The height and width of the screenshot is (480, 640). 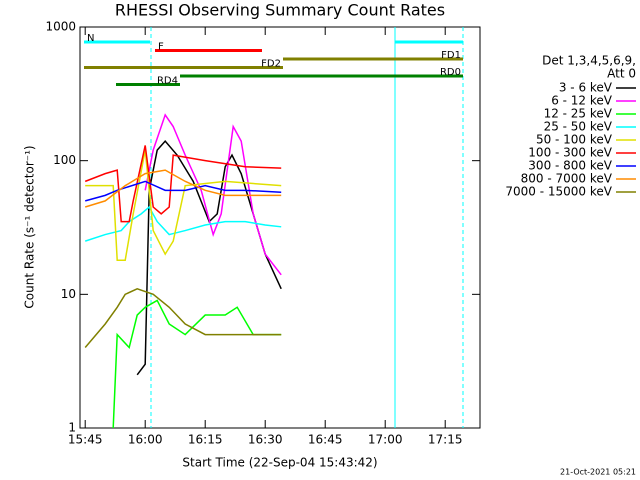 What do you see at coordinates (279, 463) in the screenshot?
I see `x-axis-label: Start Time (22-Sep-04 15:43:42)` at bounding box center [279, 463].